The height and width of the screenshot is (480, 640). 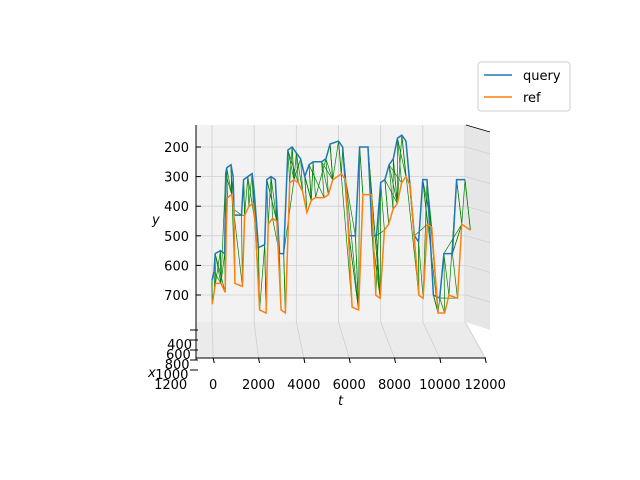 What do you see at coordinates (176, 207) in the screenshot?
I see `y-tick-label: 400` at bounding box center [176, 207].